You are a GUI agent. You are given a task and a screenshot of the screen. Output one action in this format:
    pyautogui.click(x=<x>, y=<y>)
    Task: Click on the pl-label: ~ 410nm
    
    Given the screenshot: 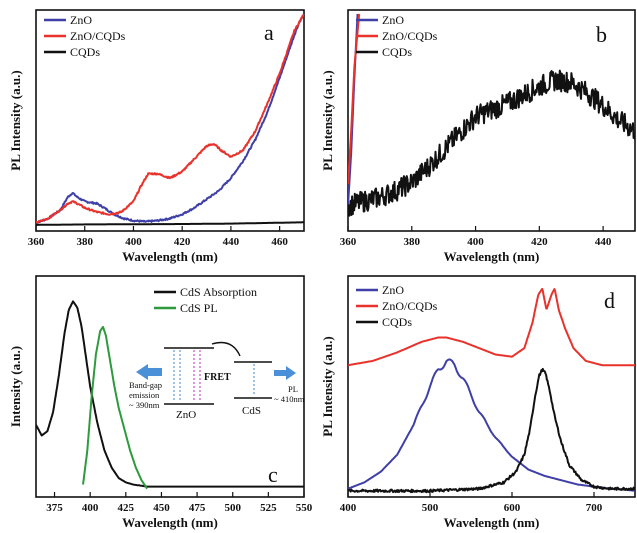 What is the action you would take?
    pyautogui.click(x=289, y=399)
    